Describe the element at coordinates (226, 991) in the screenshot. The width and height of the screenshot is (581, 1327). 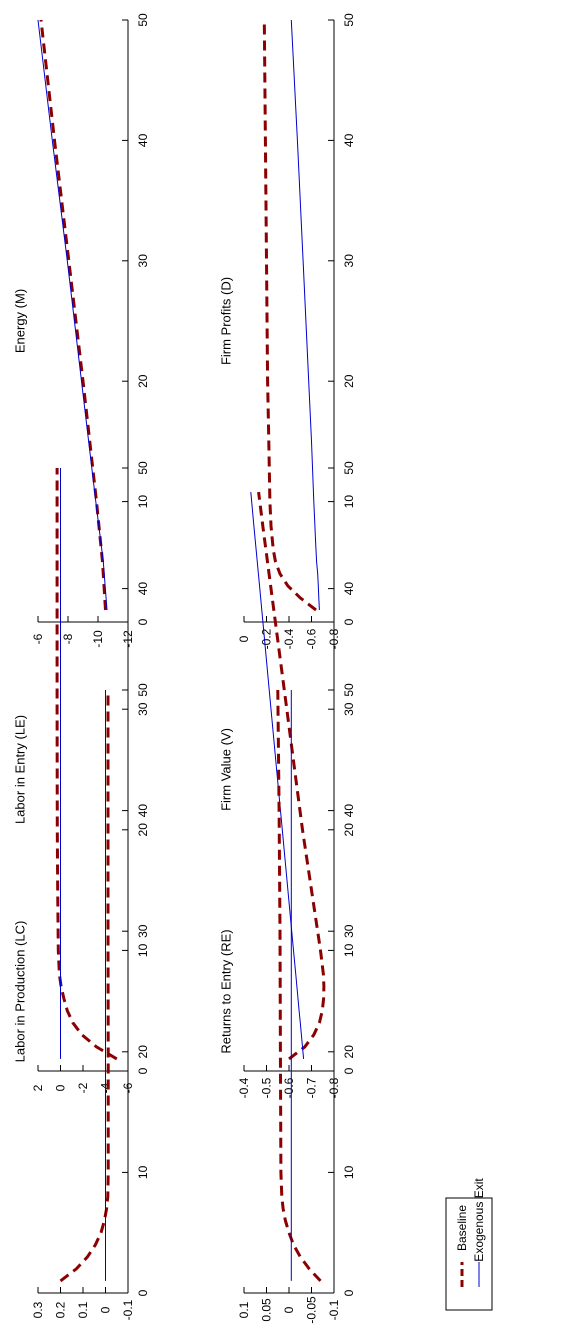
I see `panel-title: Returns to Entry (RE)` at that location.